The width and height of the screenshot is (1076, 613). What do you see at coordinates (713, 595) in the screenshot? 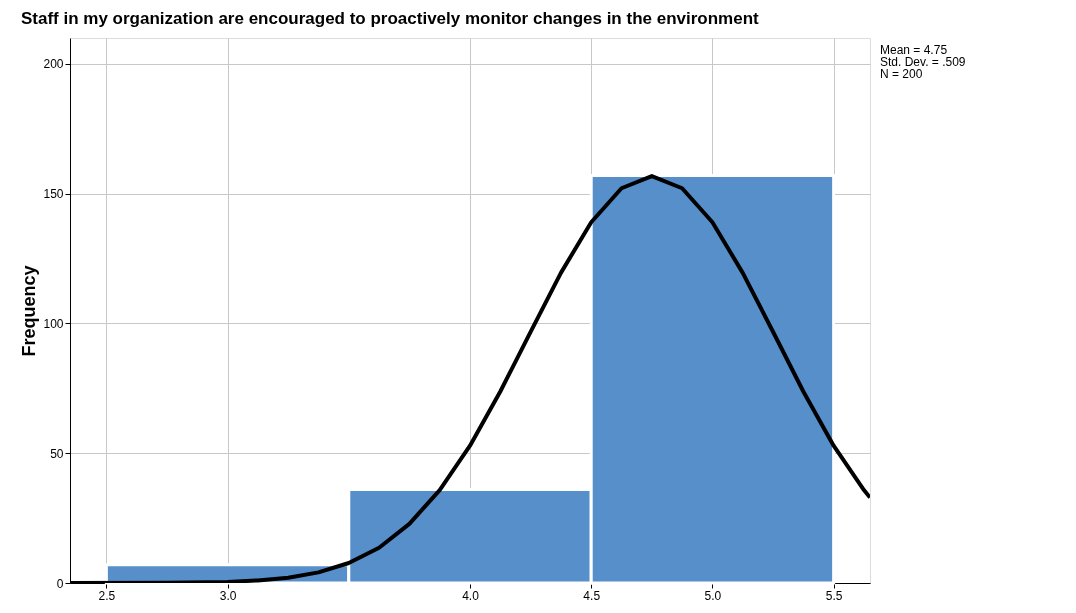
I see `x-tick-label: 5.0` at bounding box center [713, 595].